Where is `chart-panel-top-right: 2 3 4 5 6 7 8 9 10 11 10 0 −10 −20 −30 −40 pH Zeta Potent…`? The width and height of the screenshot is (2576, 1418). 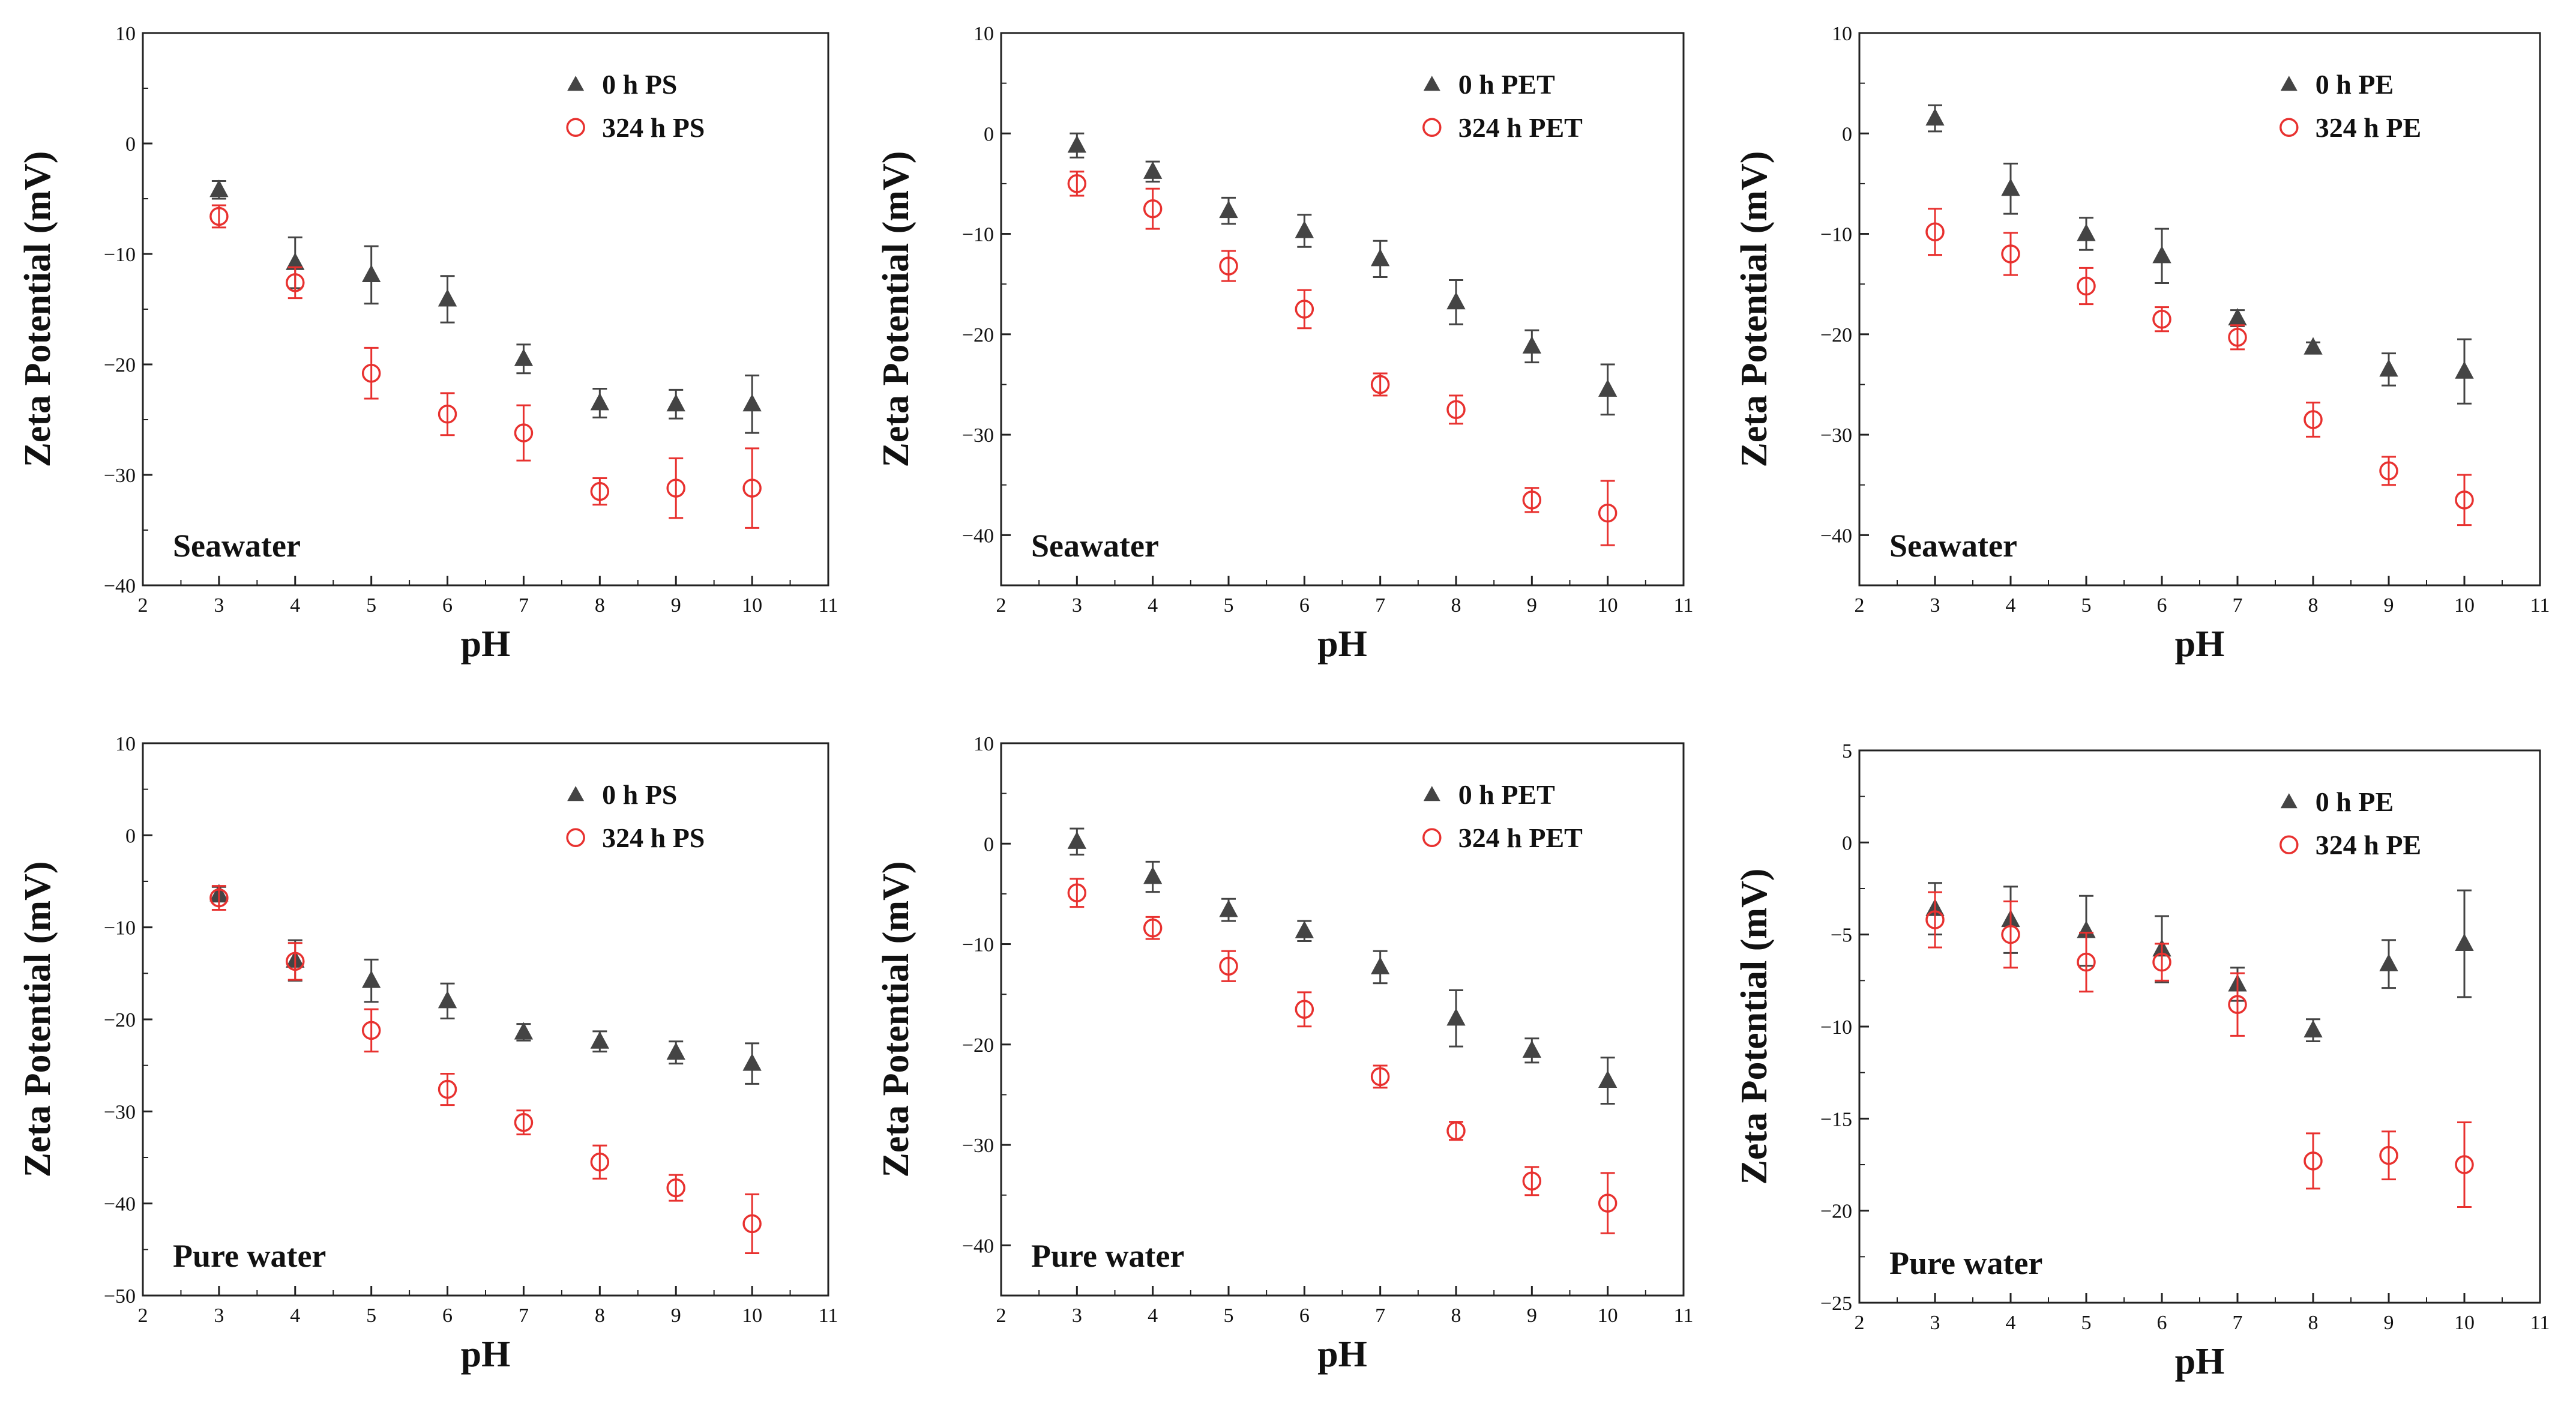 chart-panel-top-right: 2 3 4 5 6 7 8 9 10 11 10 0 −10 −20 −30 −40 pH Zeta Potent… is located at coordinates (2142, 344).